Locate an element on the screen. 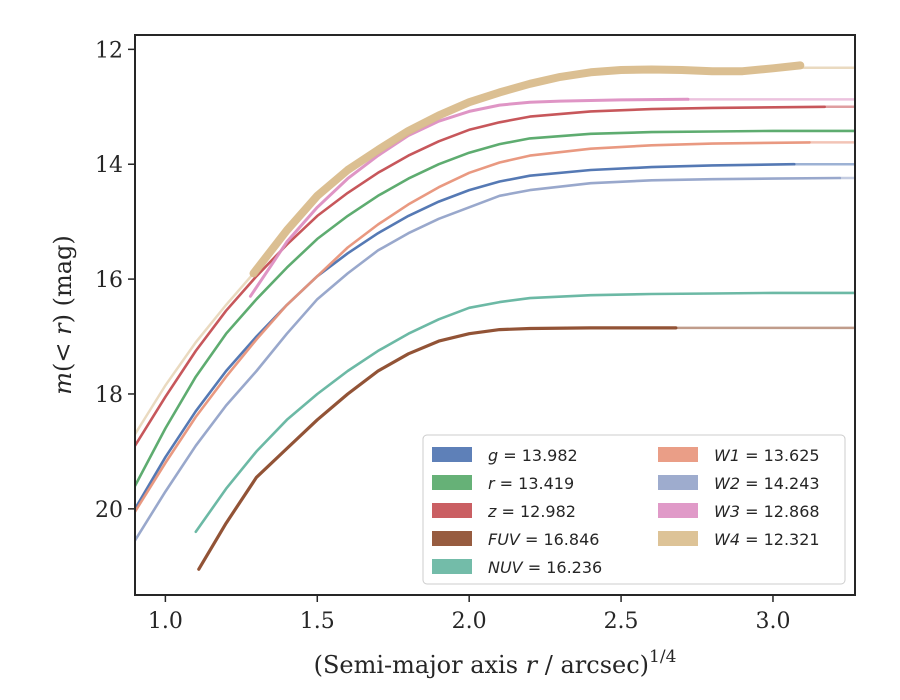  legend-item-w2: W2 = 14.243 is located at coordinates (739, 483).